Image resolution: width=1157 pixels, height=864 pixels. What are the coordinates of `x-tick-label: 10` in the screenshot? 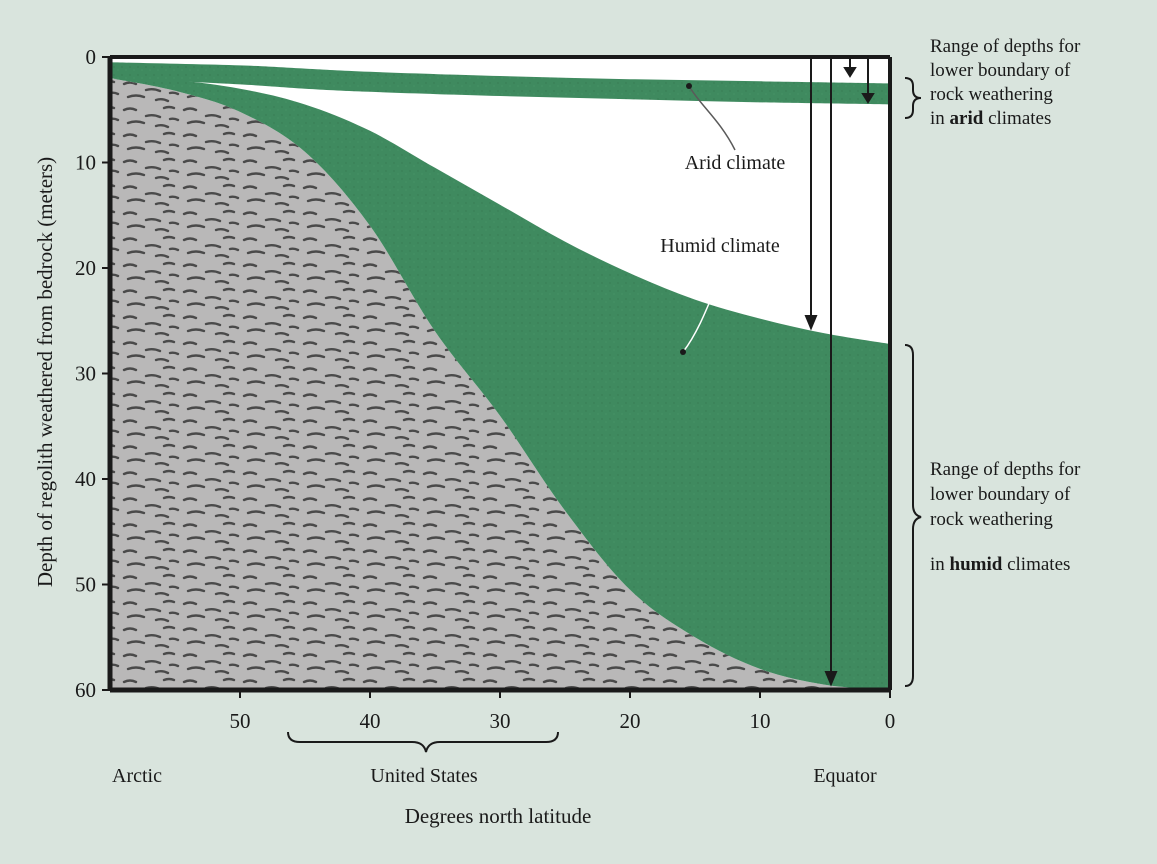 It's located at (760, 721).